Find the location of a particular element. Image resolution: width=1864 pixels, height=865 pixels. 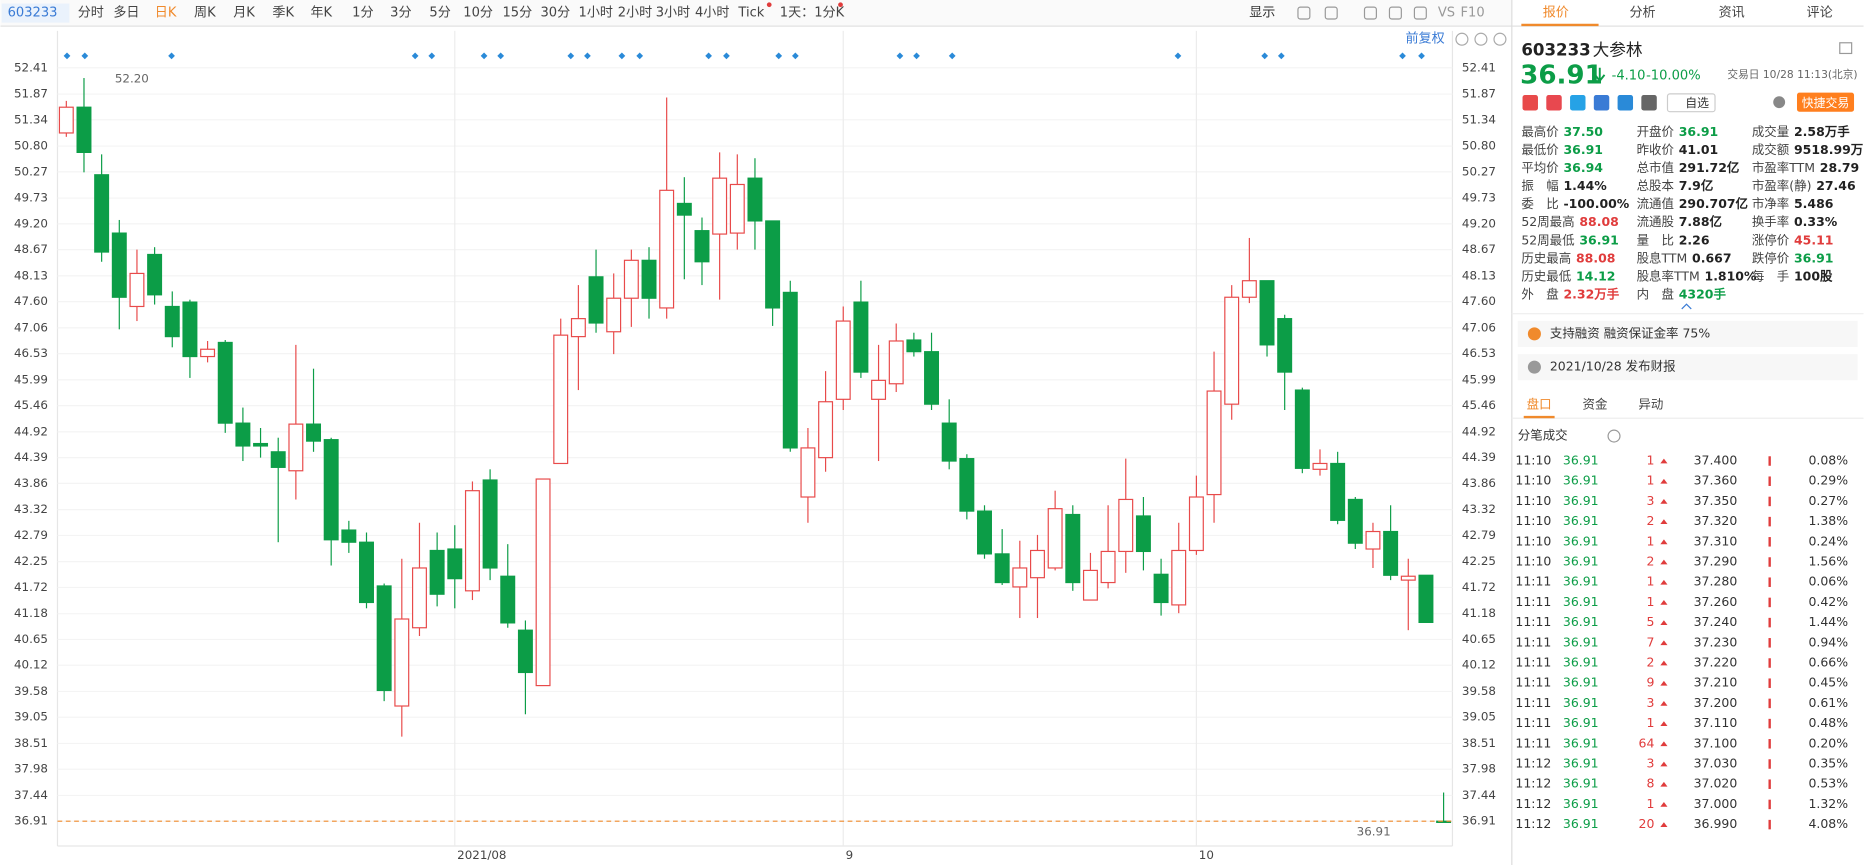

trade-volume: 2 is located at coordinates (1650, 561).